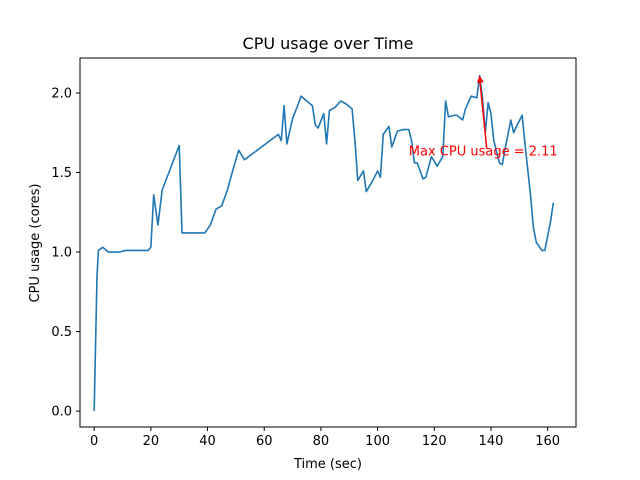  I want to click on y-tick-label: 2.0, so click(61, 93).